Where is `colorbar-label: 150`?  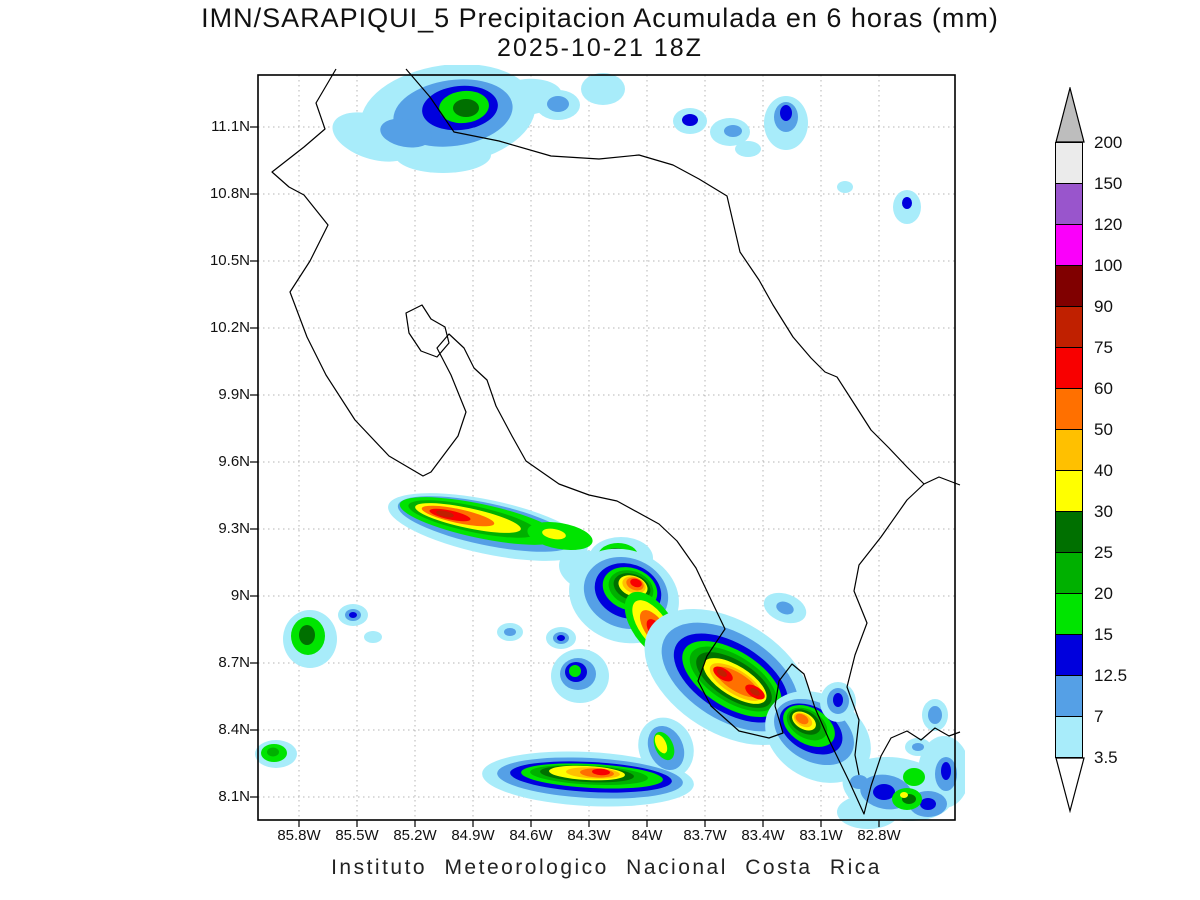
colorbar-label: 150 is located at coordinates (1108, 183).